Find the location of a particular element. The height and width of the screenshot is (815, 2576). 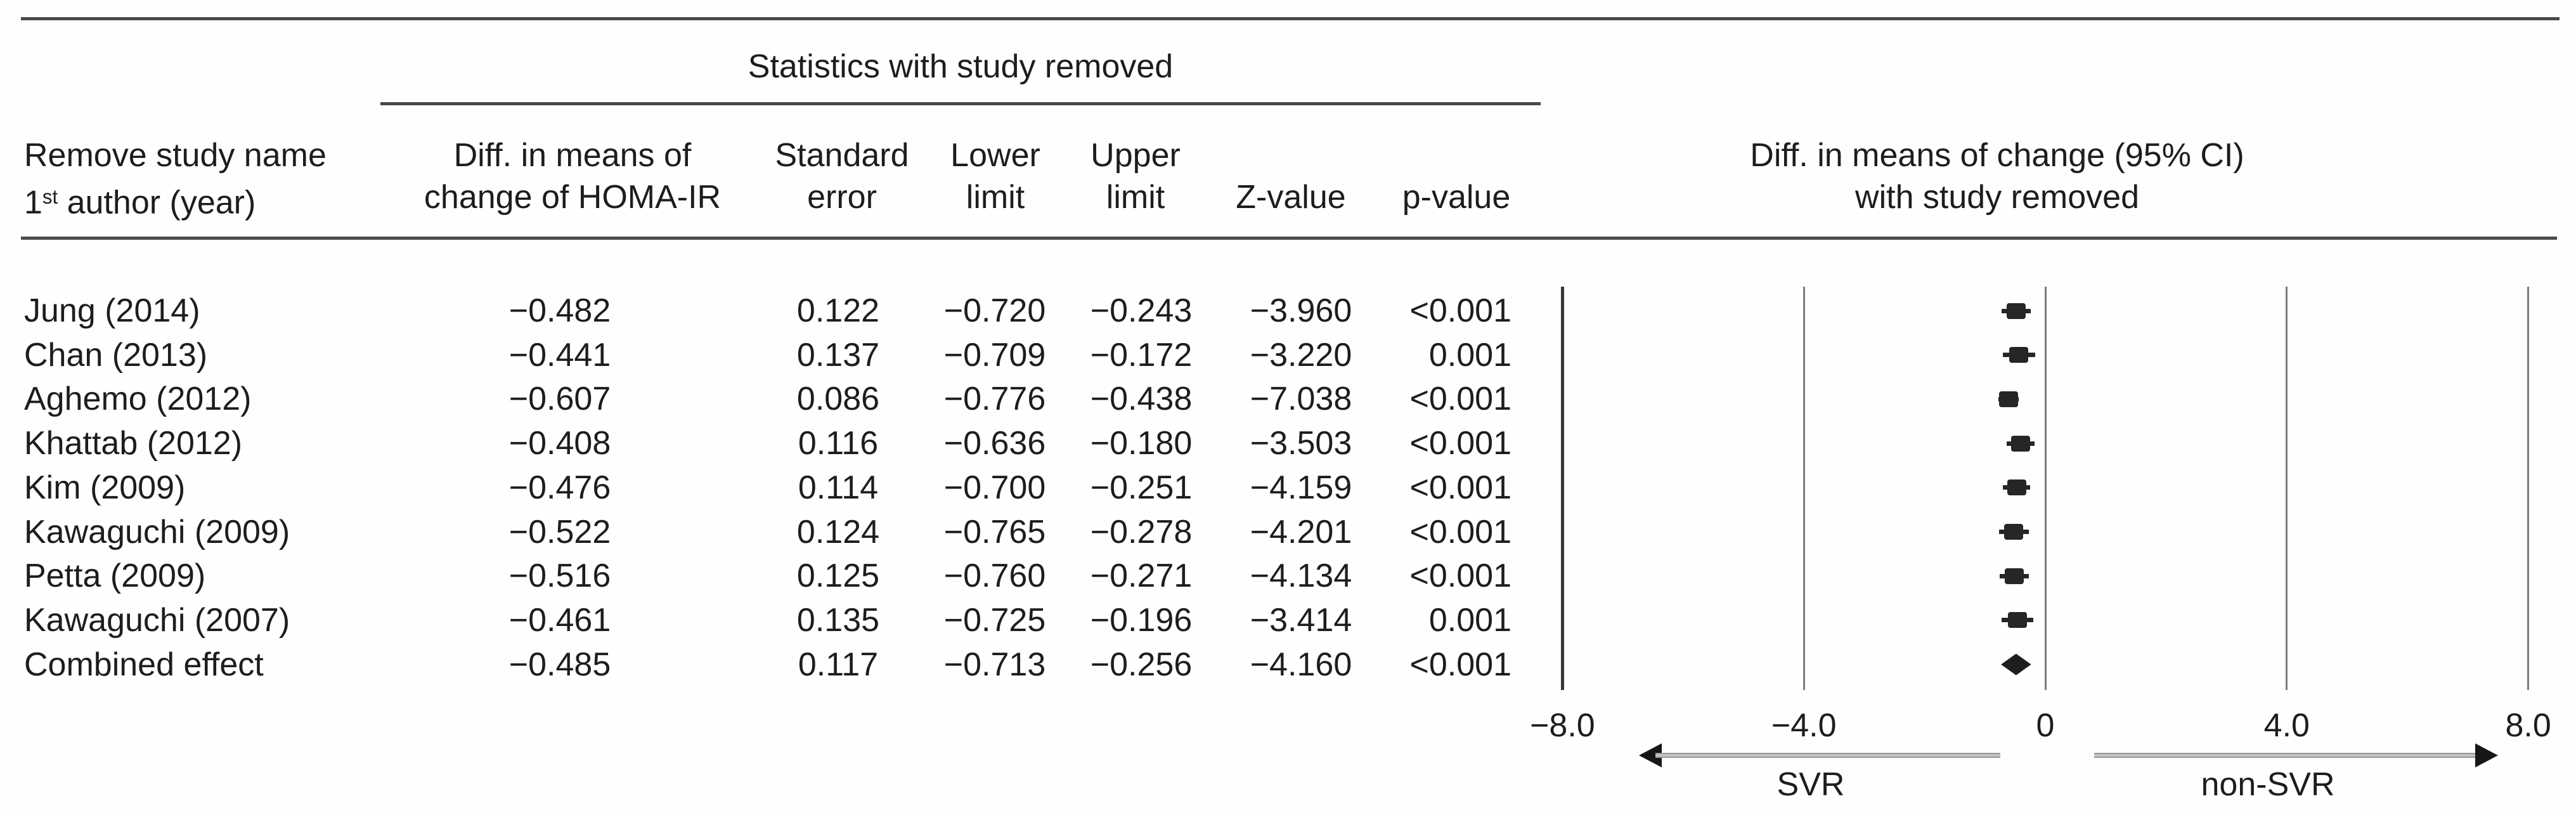

cell-upper: −0.438 is located at coordinates (1141, 399).